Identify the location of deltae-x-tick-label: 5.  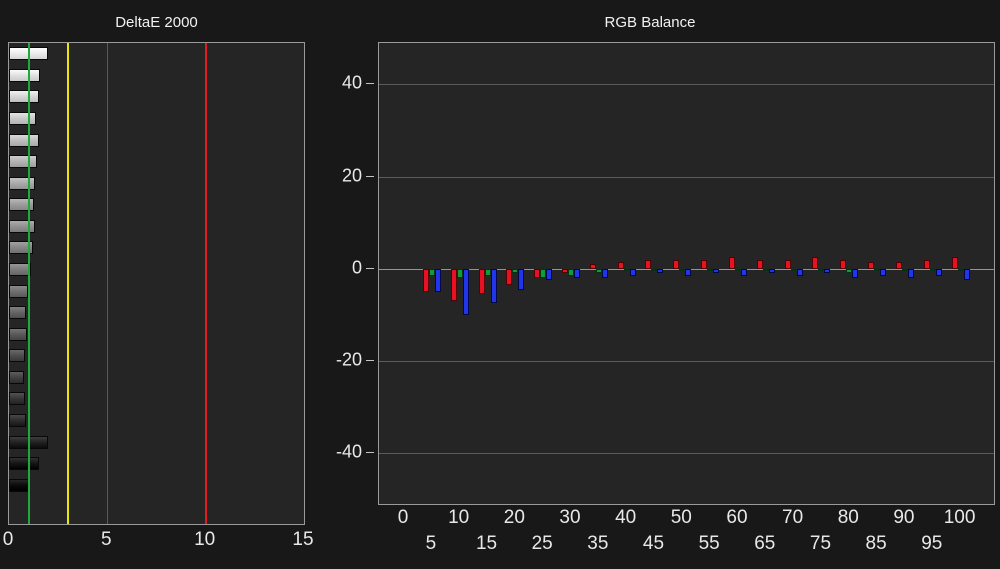
(106, 539).